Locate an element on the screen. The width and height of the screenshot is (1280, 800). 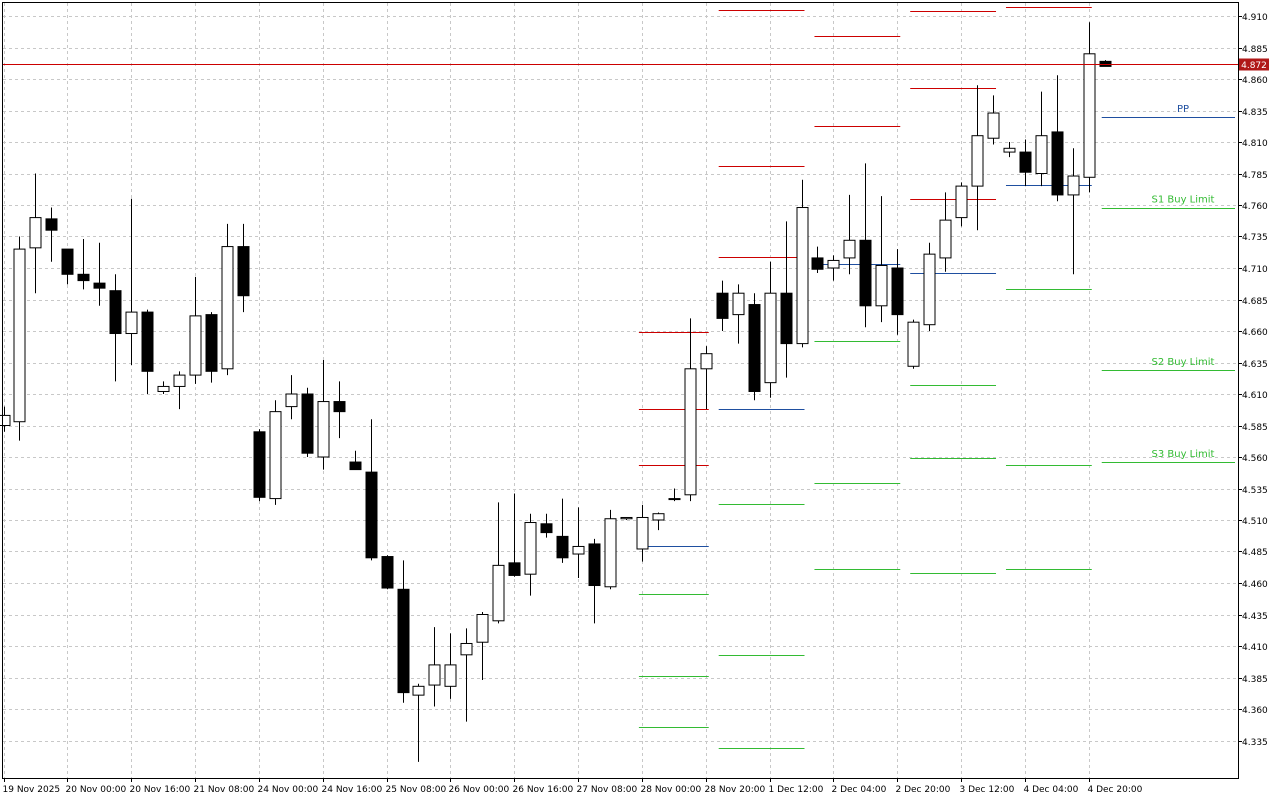
price-tick-label: 4.460 is located at coordinates (1255, 585).